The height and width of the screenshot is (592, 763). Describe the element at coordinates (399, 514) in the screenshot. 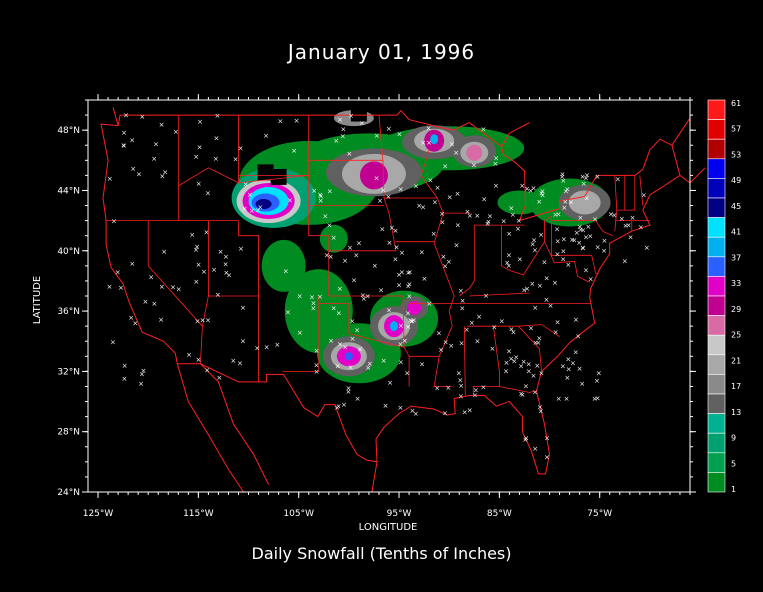

I see `x-tick-label: 95°W` at that location.